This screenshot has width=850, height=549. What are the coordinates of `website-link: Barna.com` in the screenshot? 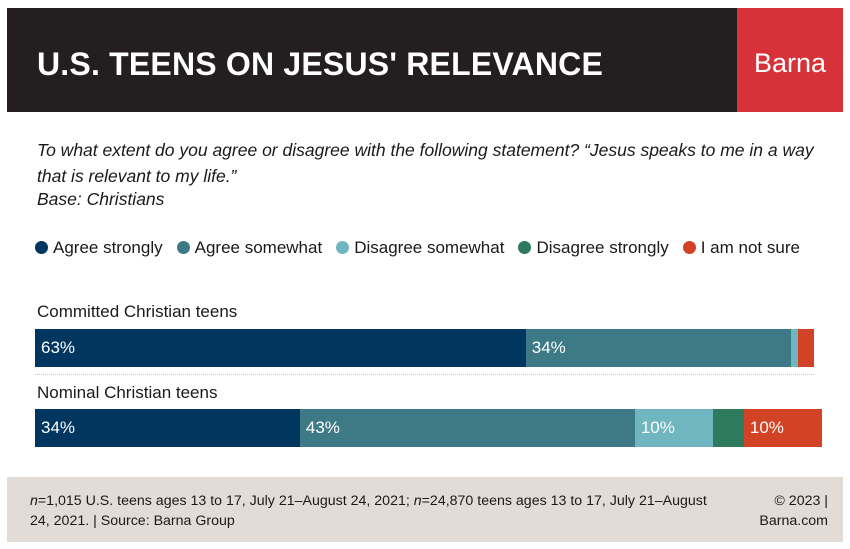 It's located at (793, 521).